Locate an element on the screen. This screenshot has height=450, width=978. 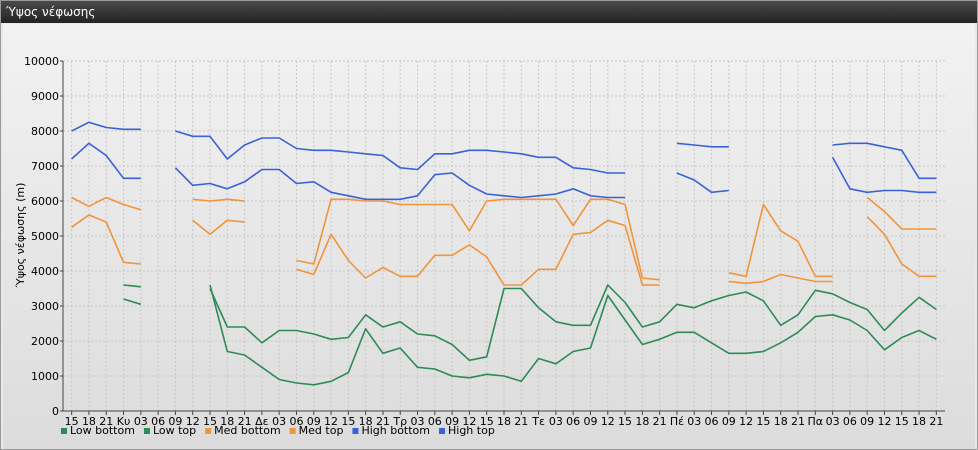
y-tick-label: 8000 is located at coordinates (45, 131).